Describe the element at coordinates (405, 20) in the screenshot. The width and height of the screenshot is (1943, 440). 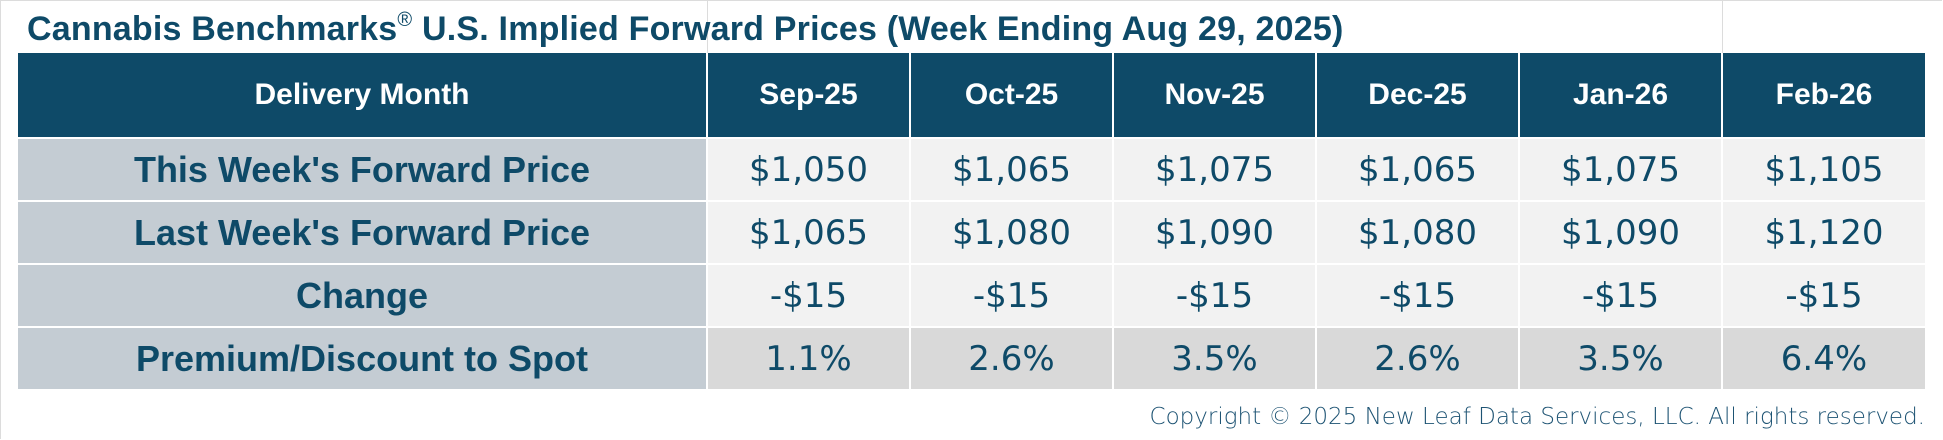
I see `registered-mark: ®` at that location.